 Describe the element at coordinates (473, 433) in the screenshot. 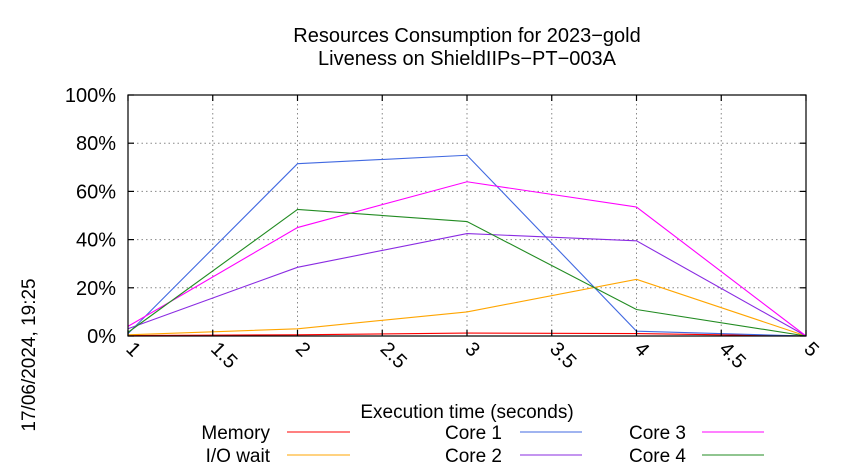

I see `legend-label: Core 1` at that location.